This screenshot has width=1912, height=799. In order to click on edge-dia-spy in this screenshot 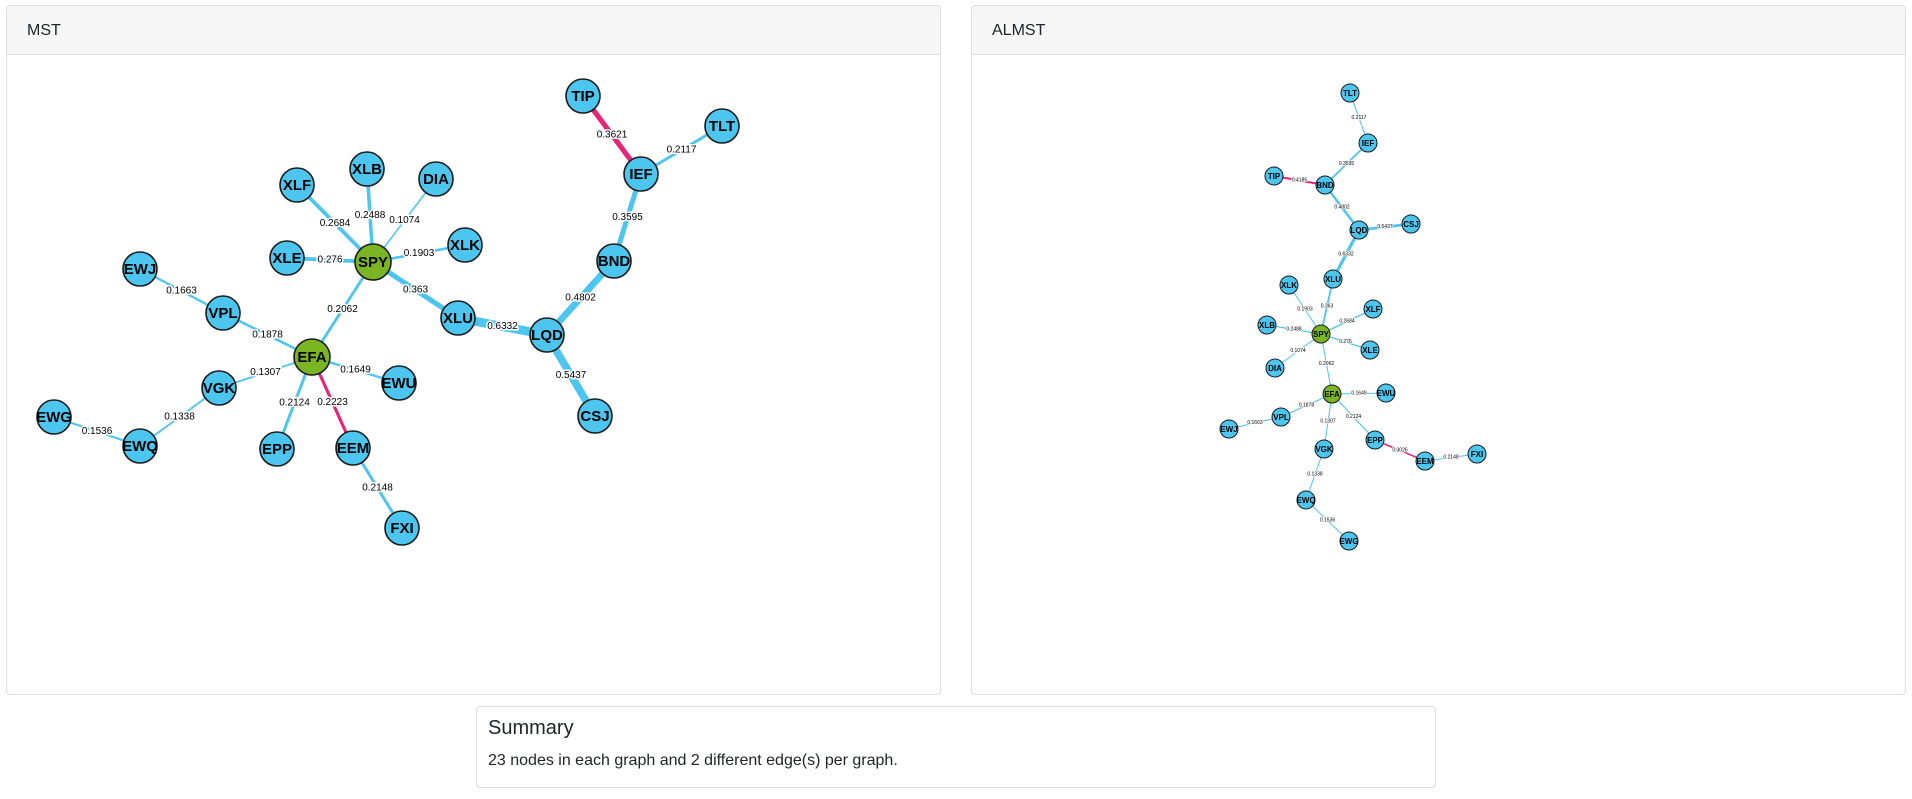, I will do `click(1298, 351)`.